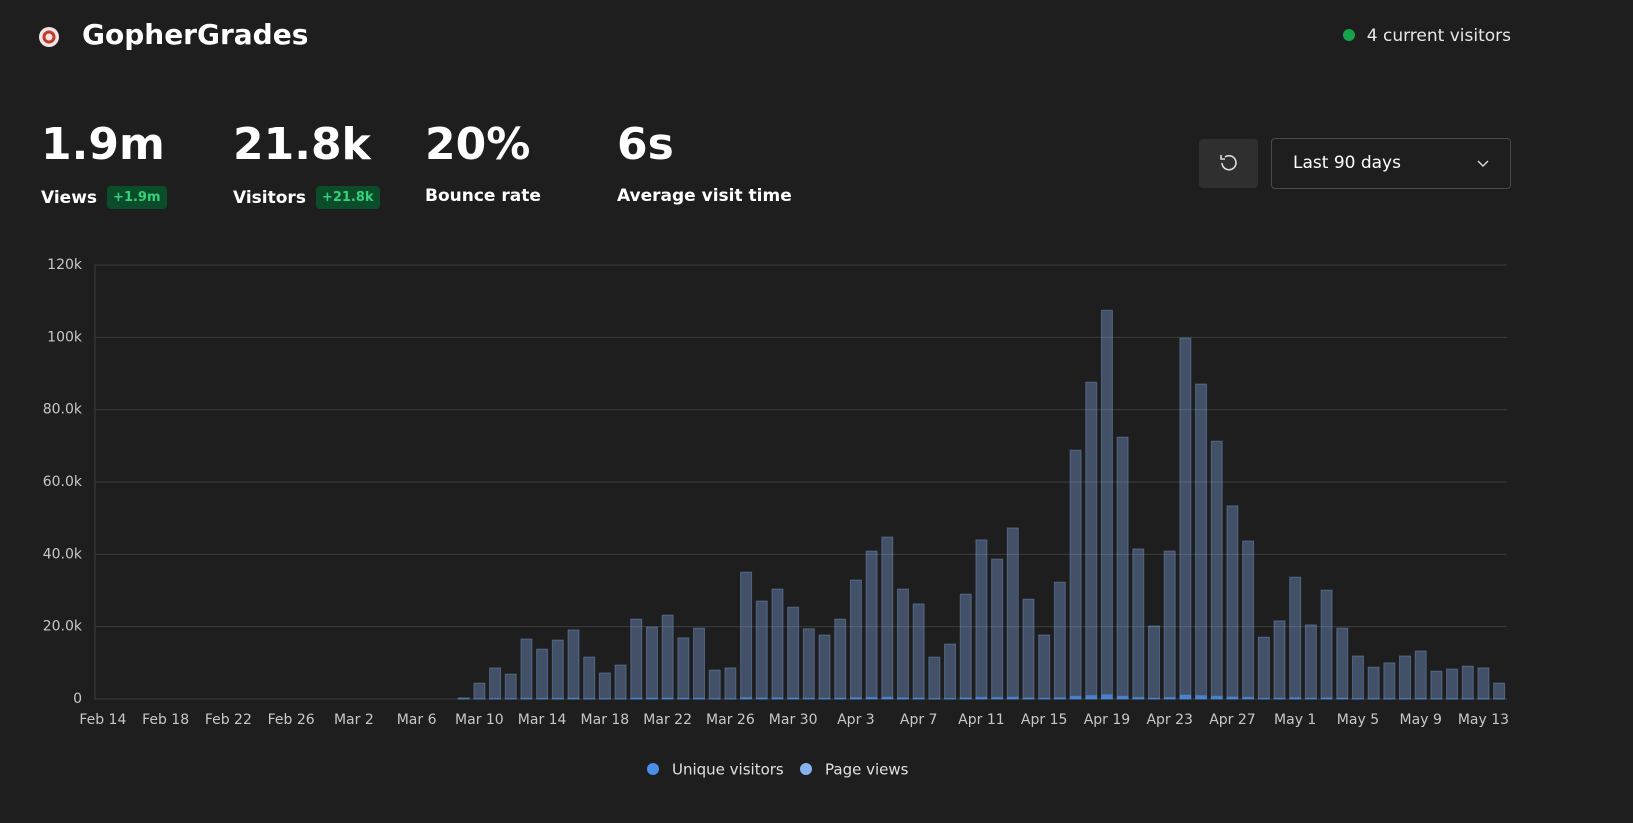 The height and width of the screenshot is (823, 1633). Describe the element at coordinates (104, 197) in the screenshot. I see `stat-label-row: Views +1.9m` at that location.